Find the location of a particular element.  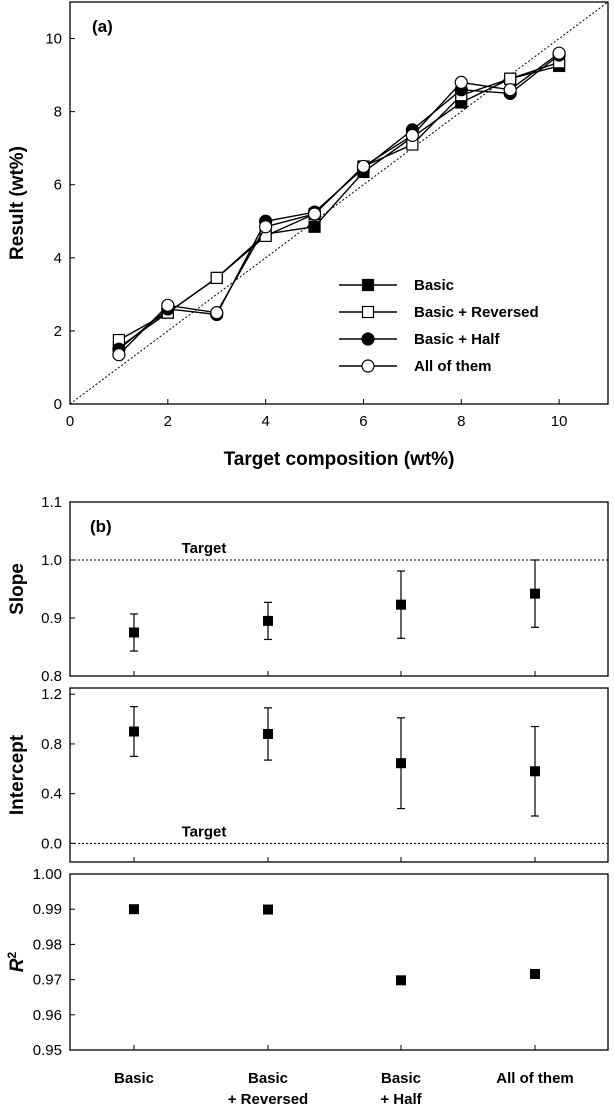

y-tick-label-4: 4 is located at coordinates (58, 258).